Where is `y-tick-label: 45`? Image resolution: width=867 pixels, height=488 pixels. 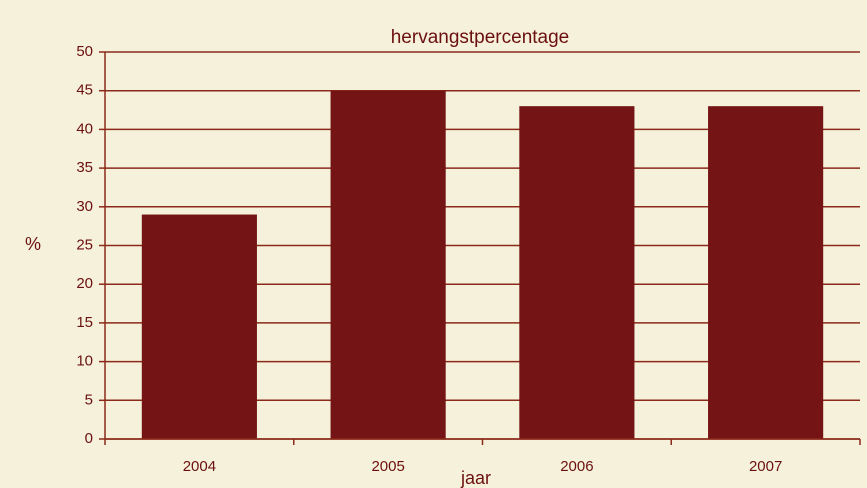
y-tick-label: 45 is located at coordinates (84, 90).